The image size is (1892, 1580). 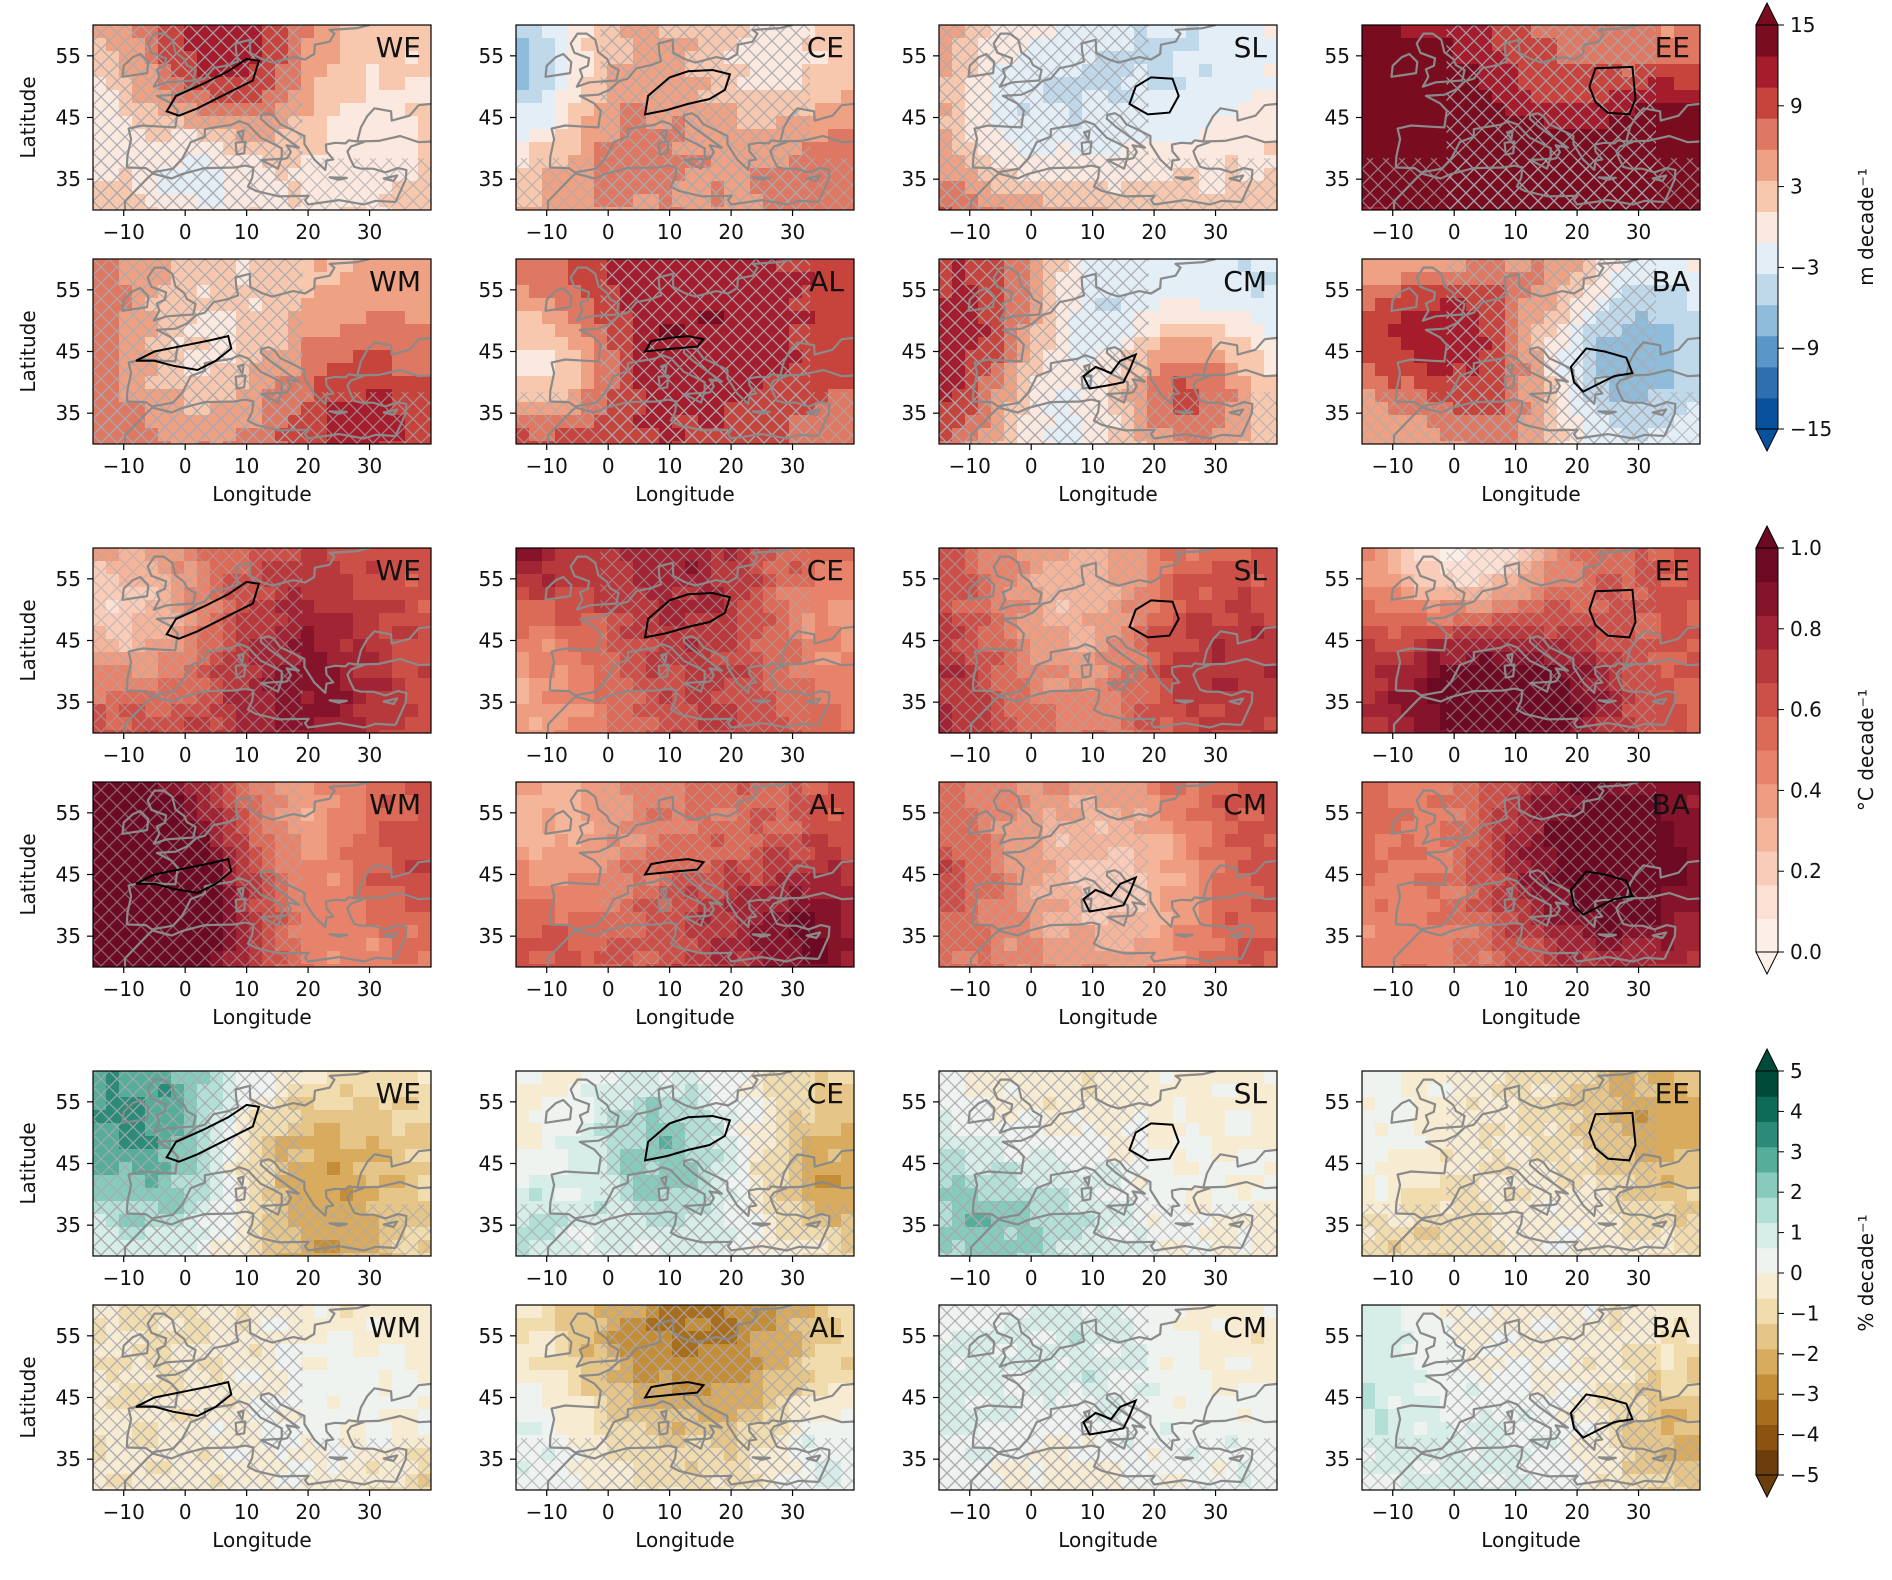 What do you see at coordinates (1108, 646) in the screenshot?
I see `panel-field` at bounding box center [1108, 646].